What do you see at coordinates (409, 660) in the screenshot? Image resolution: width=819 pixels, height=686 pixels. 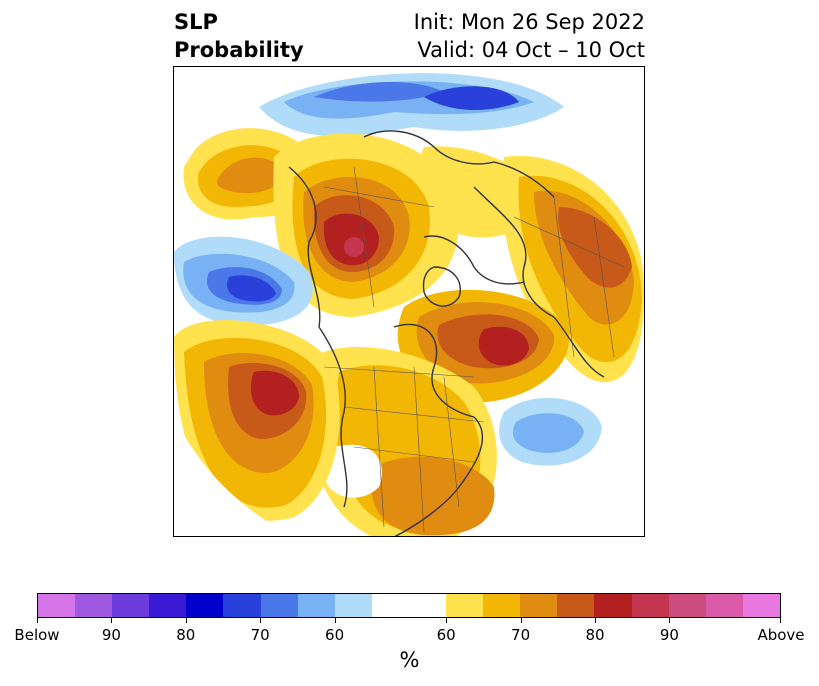 I see `colorbar-units-label: %` at bounding box center [409, 660].